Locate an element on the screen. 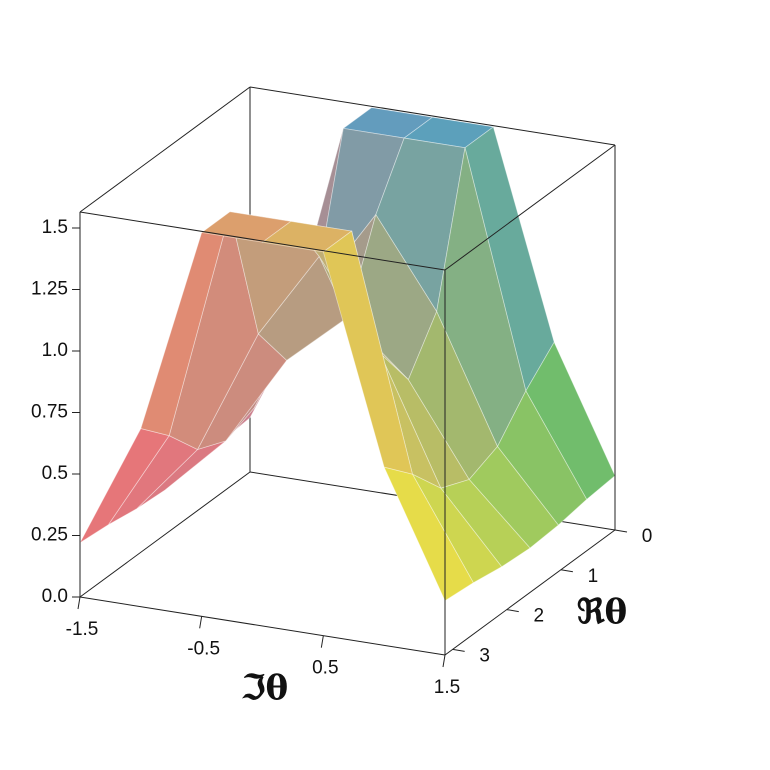 Image resolution: width=770 pixels, height=770 pixels. y-tick-label: 1 is located at coordinates (593, 576).